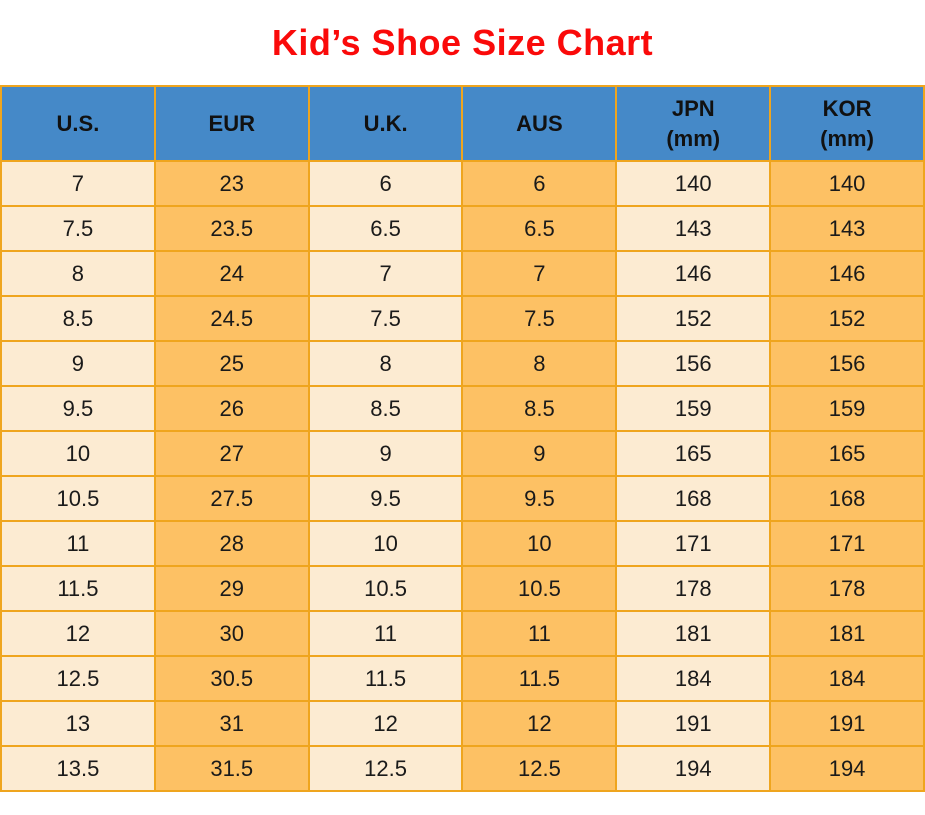  Describe the element at coordinates (231, 723) in the screenshot. I see `table-cell: 31` at that location.